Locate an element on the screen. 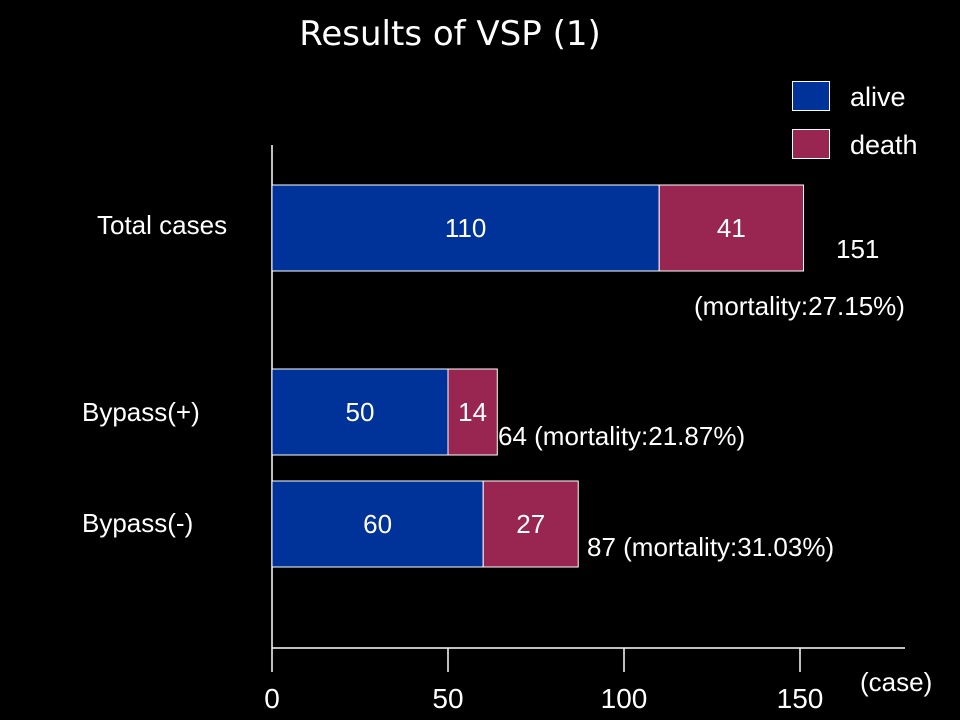 The height and width of the screenshot is (720, 960). bar-label-alive-0: 110 is located at coordinates (465, 228).